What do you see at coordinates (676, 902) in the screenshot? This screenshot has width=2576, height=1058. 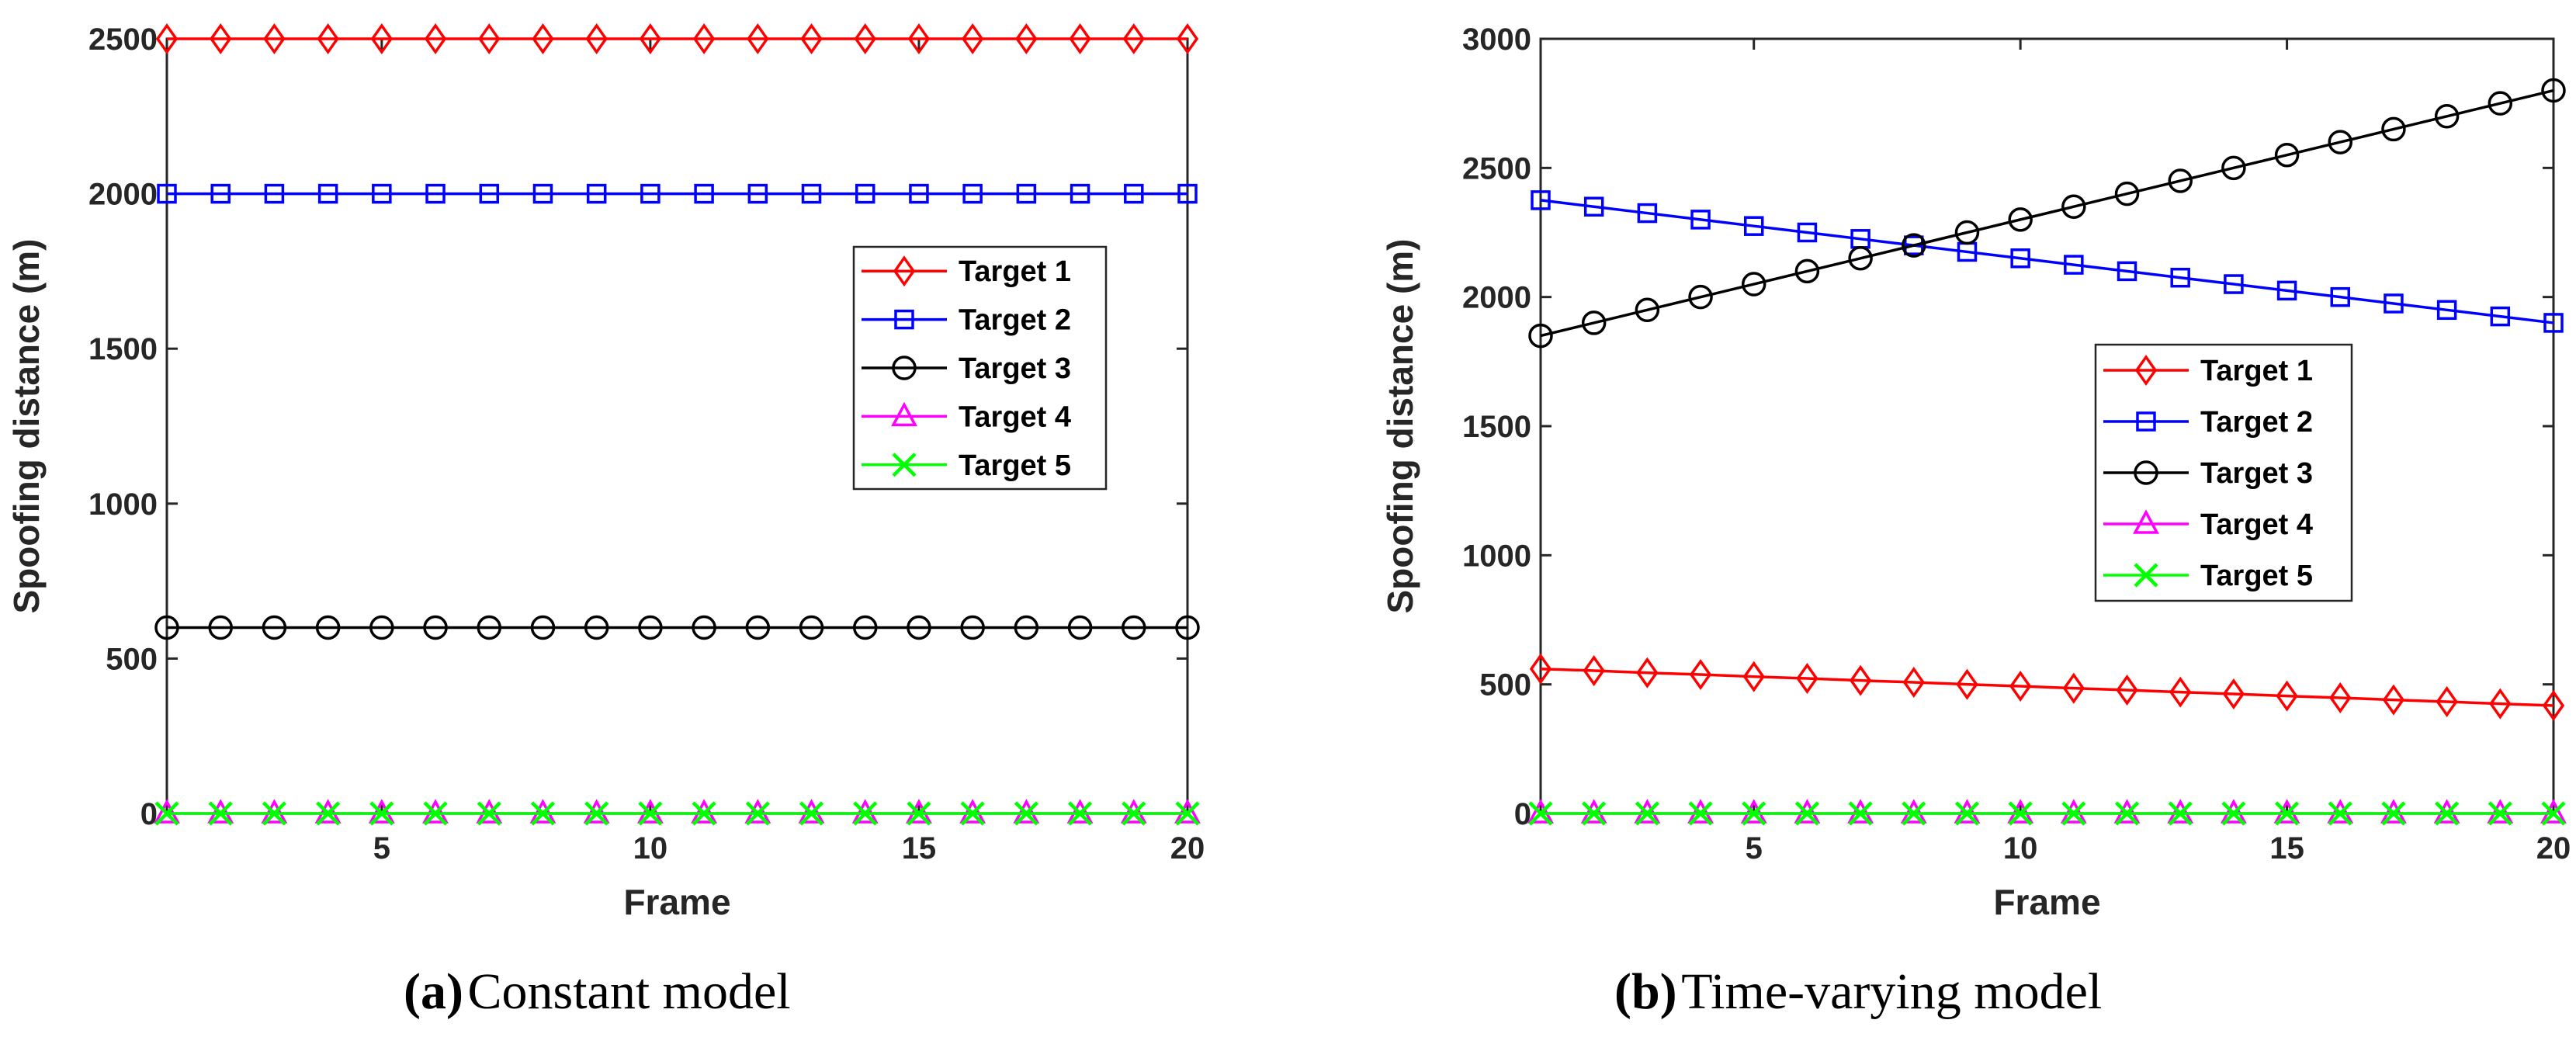 I see `x-axis-label: Frame` at bounding box center [676, 902].